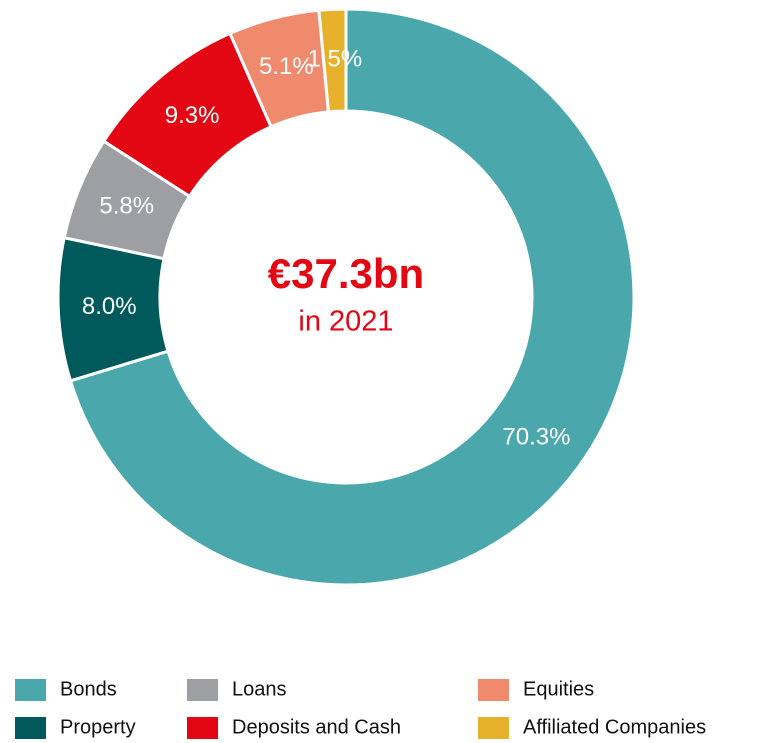 Image resolution: width=771 pixels, height=743 pixels. Describe the element at coordinates (614, 727) in the screenshot. I see `legend-label: Affiliated Companies` at that location.